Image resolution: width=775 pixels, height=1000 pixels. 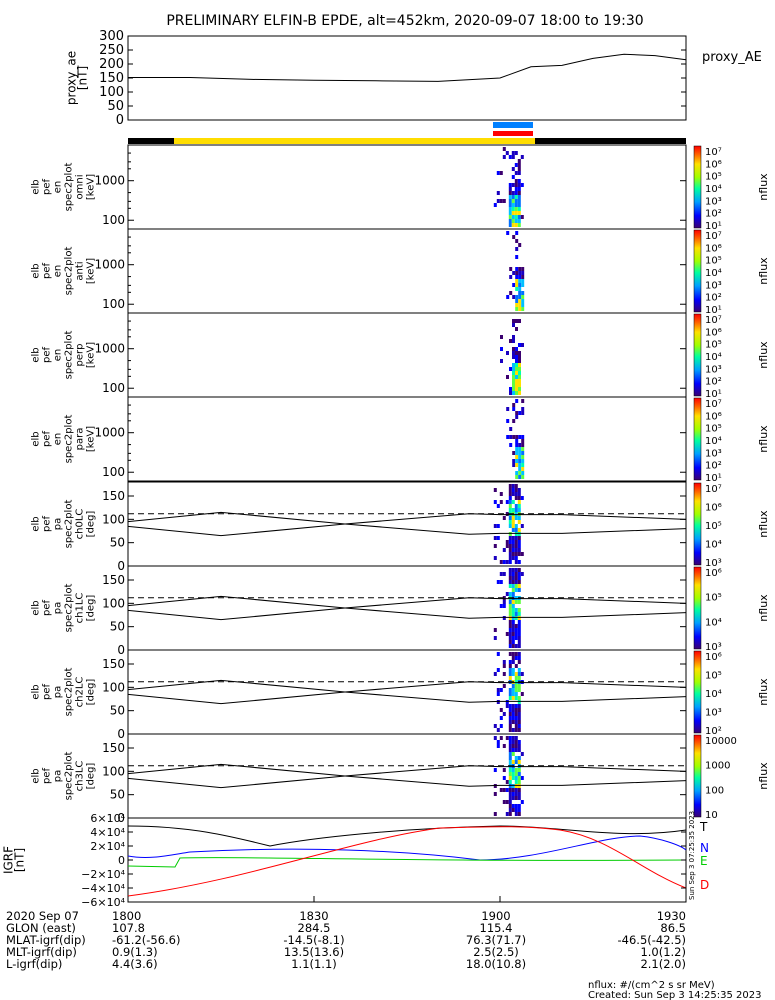 I want to click on igrf-legend-E: E, so click(x=704, y=861).